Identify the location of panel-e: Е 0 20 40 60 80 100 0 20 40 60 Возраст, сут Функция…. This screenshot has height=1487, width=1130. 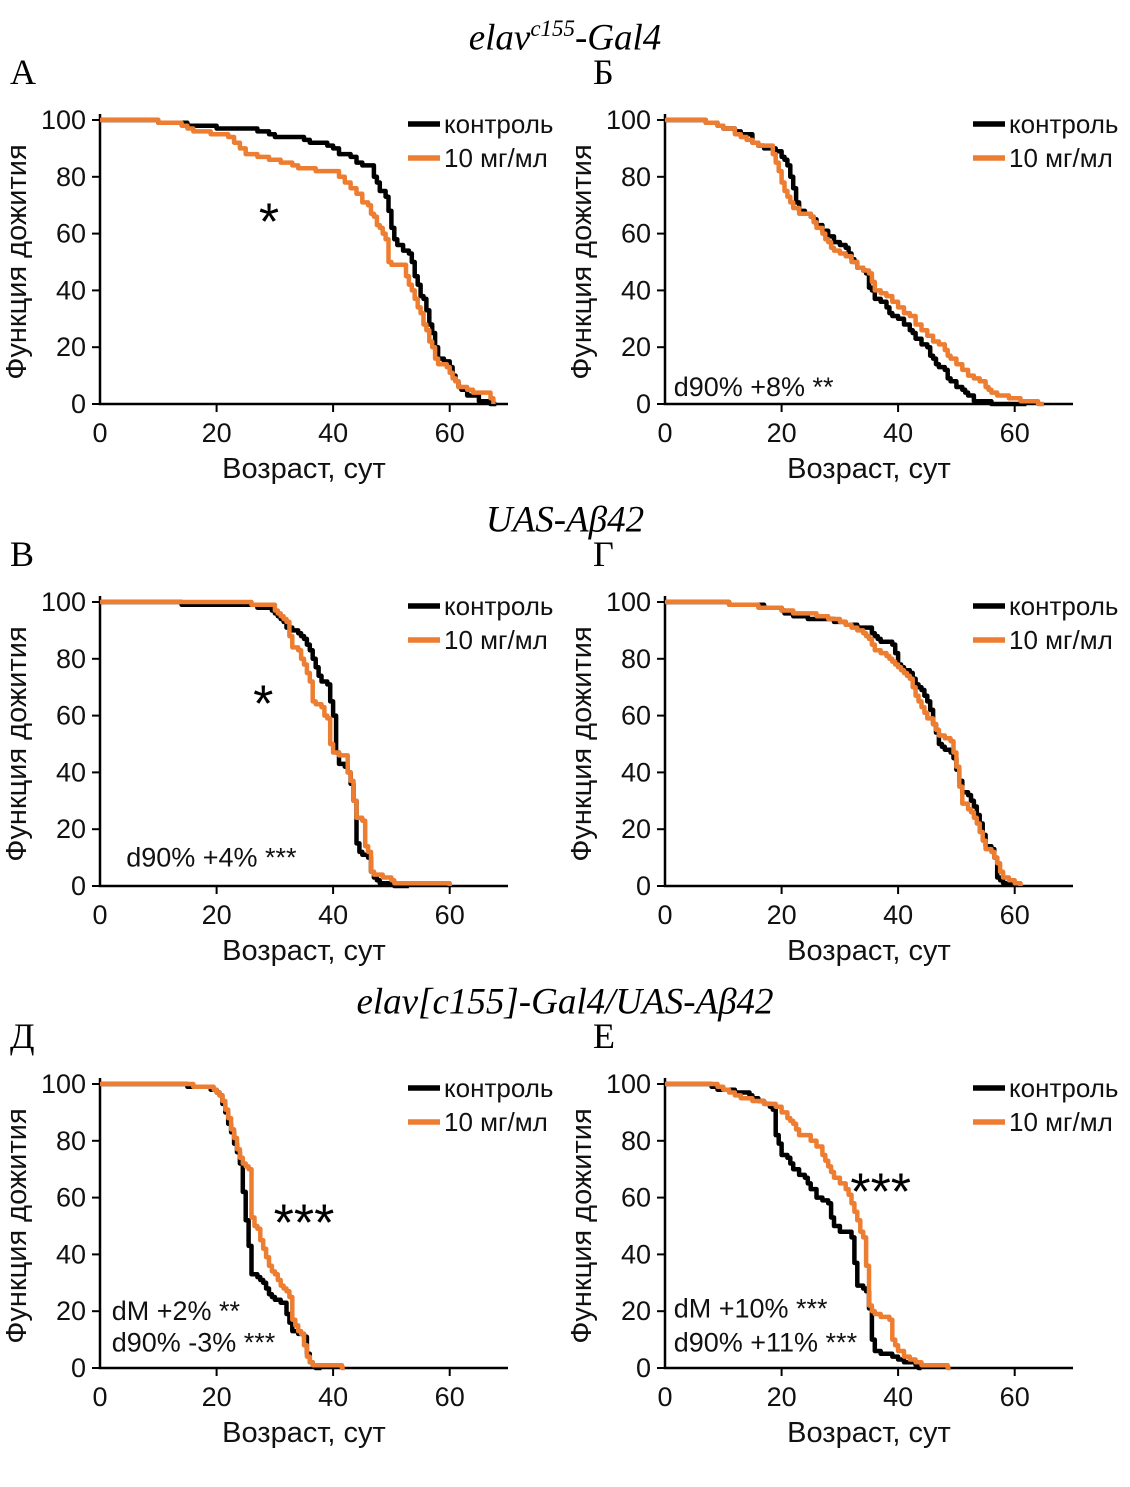
(847, 1234).